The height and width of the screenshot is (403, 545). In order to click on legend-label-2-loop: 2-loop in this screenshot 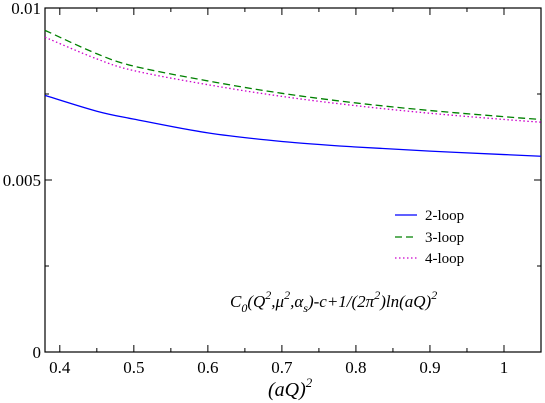, I will do `click(444, 216)`.